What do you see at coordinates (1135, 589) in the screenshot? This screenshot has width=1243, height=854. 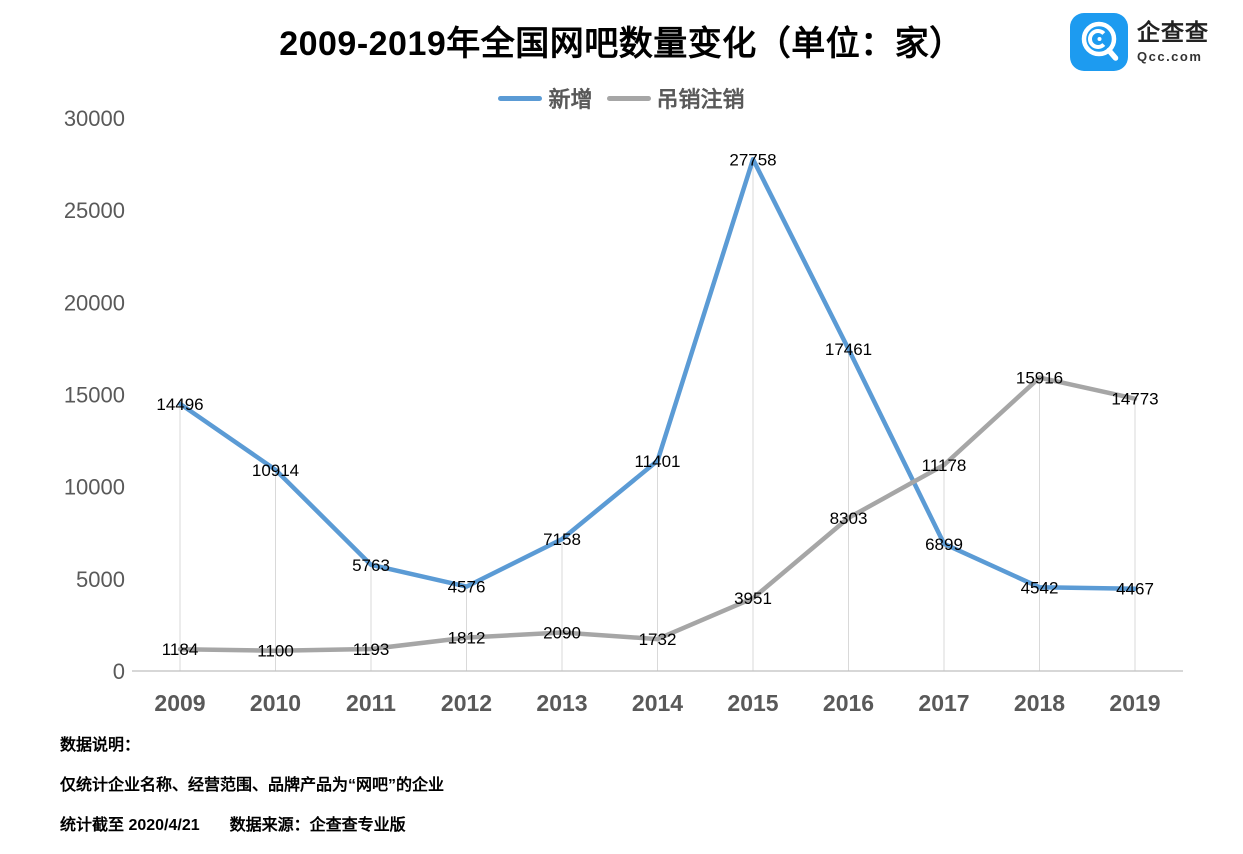 I see `data-label-0: 4467` at bounding box center [1135, 589].